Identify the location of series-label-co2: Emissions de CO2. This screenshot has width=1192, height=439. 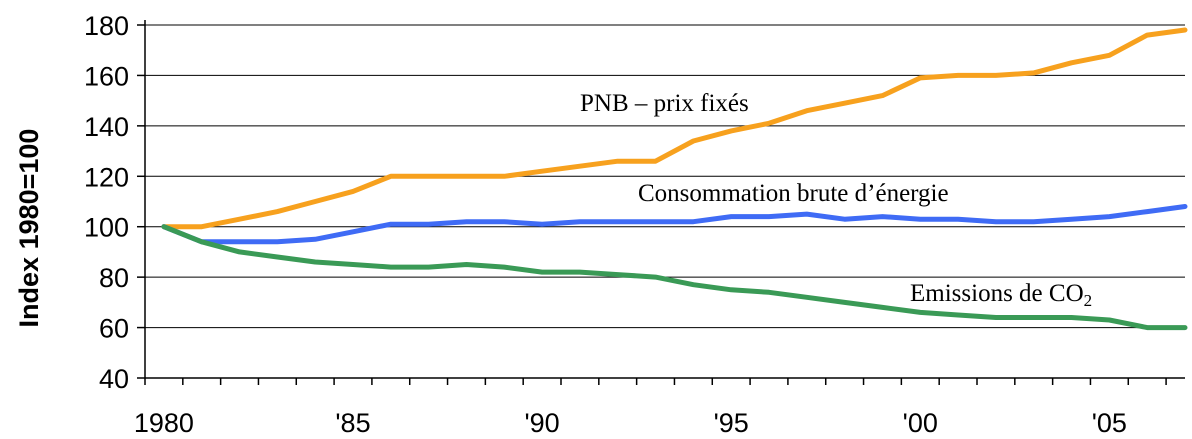
(1001, 295).